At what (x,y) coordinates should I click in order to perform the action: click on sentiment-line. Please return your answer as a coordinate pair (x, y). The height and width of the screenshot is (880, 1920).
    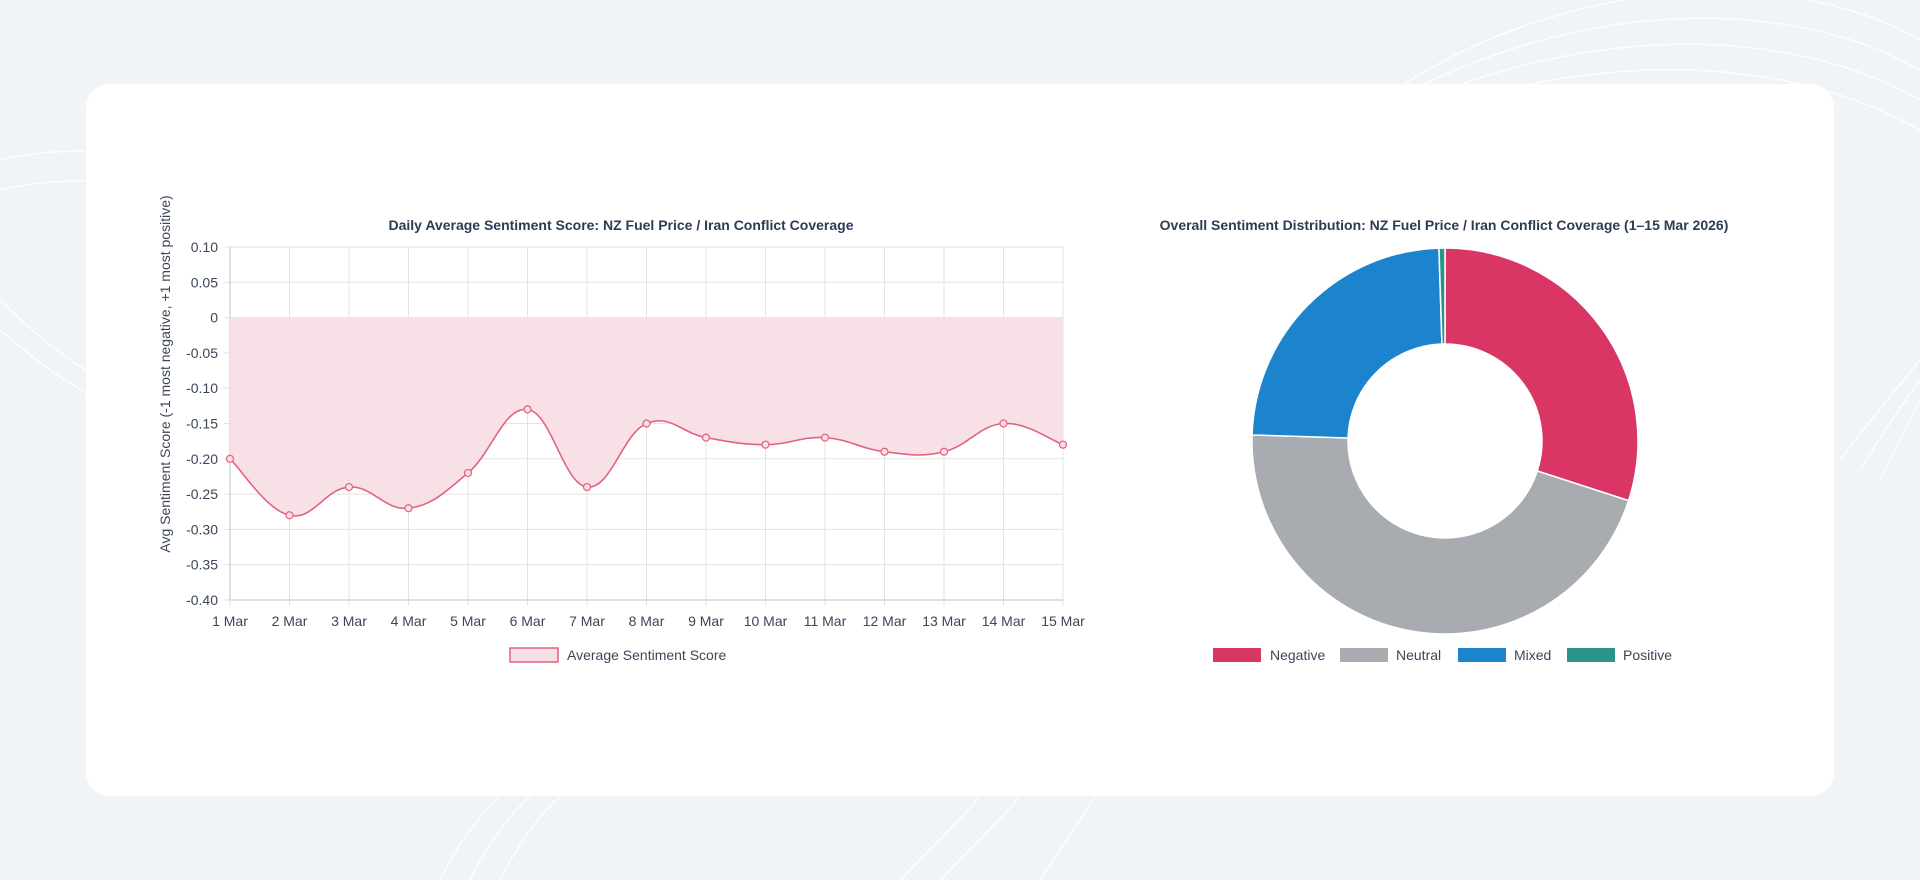
    Looking at the image, I should click on (646, 462).